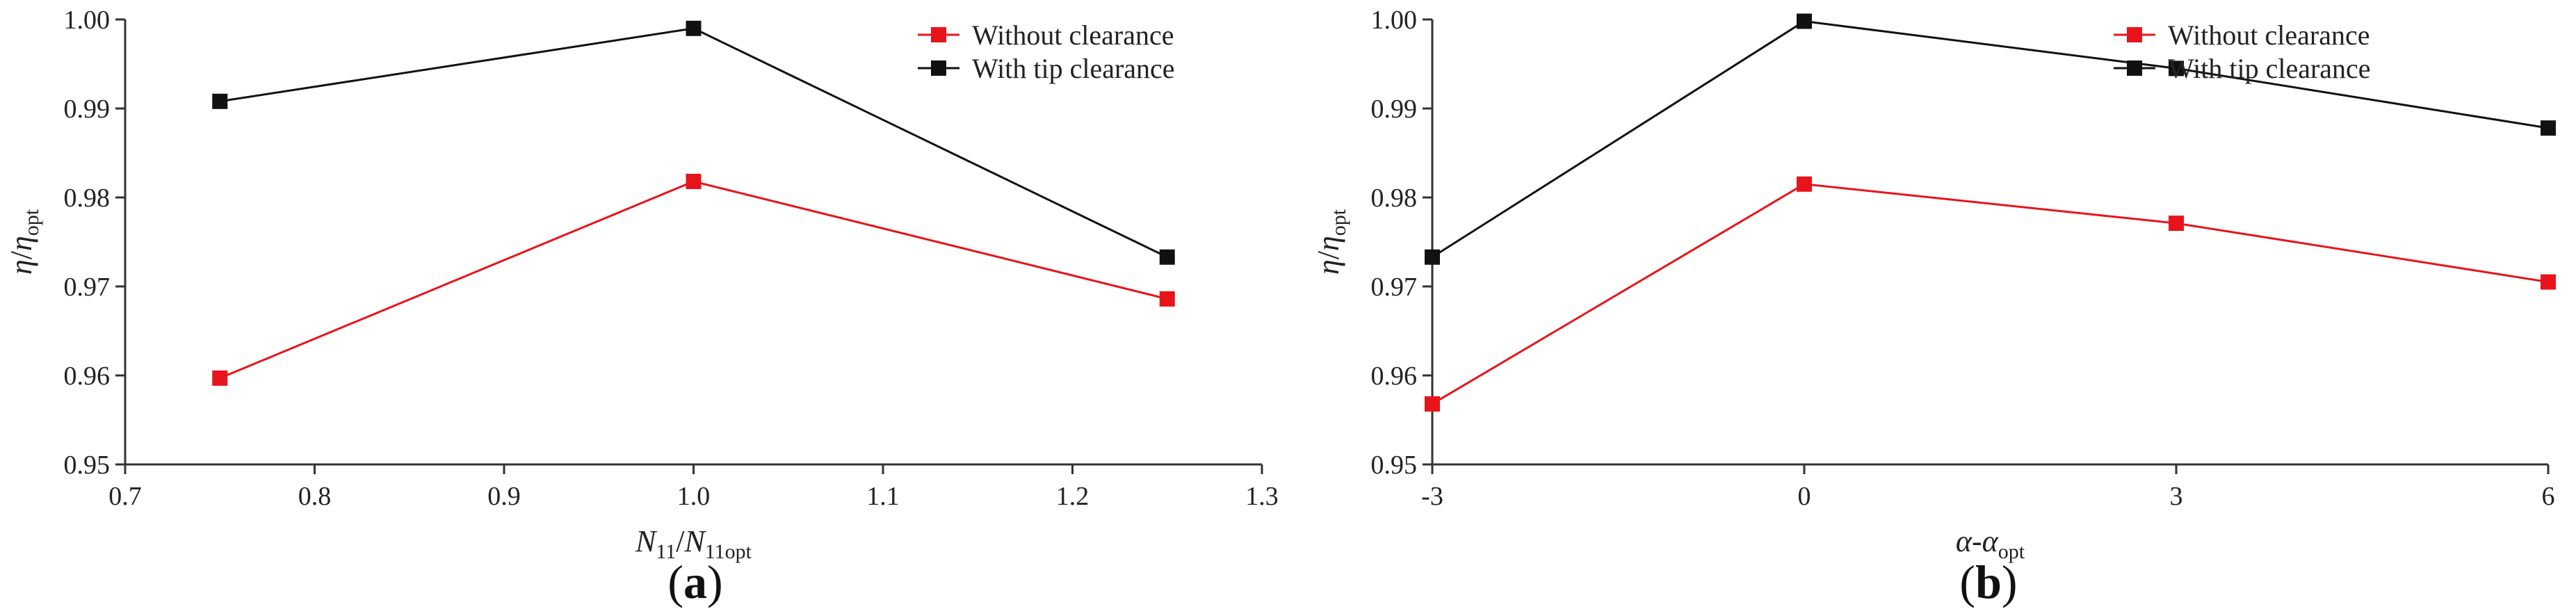 The width and height of the screenshot is (2576, 616). What do you see at coordinates (693, 280) in the screenshot?
I see `series-line-without-clearance` at bounding box center [693, 280].